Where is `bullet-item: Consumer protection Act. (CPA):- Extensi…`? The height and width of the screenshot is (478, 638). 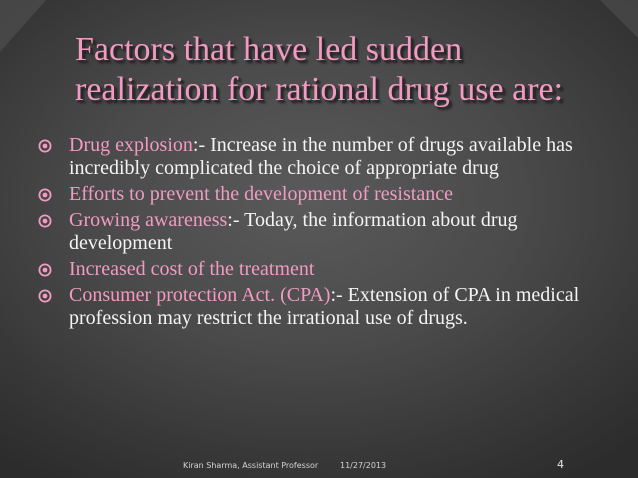 bullet-item: Consumer protection Act. (CPA):- Extensi… is located at coordinates (328, 307).